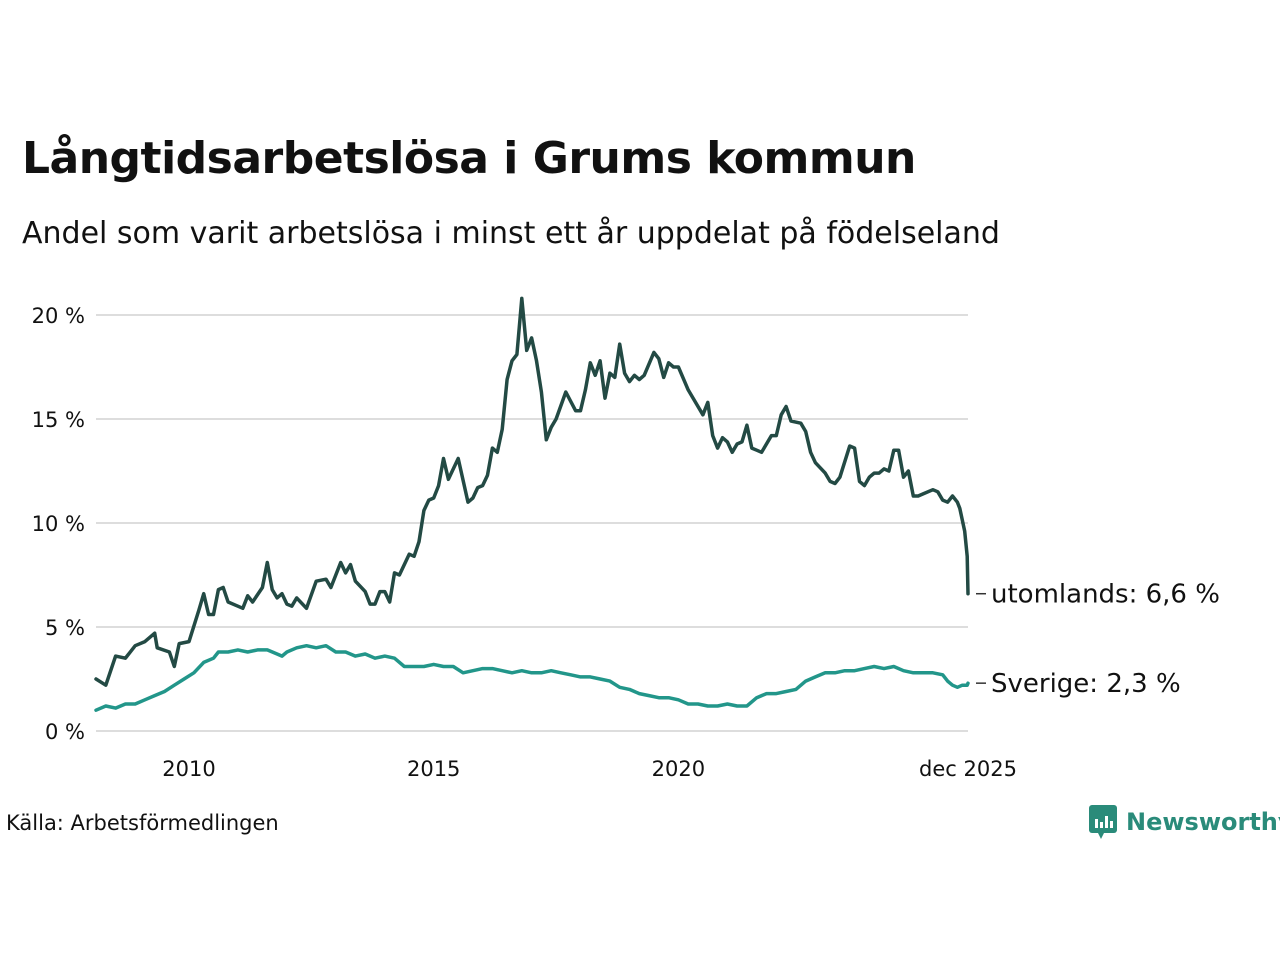 The image size is (1280, 960). What do you see at coordinates (968, 769) in the screenshot?
I see `x-tick-label: dec 2025` at bounding box center [968, 769].